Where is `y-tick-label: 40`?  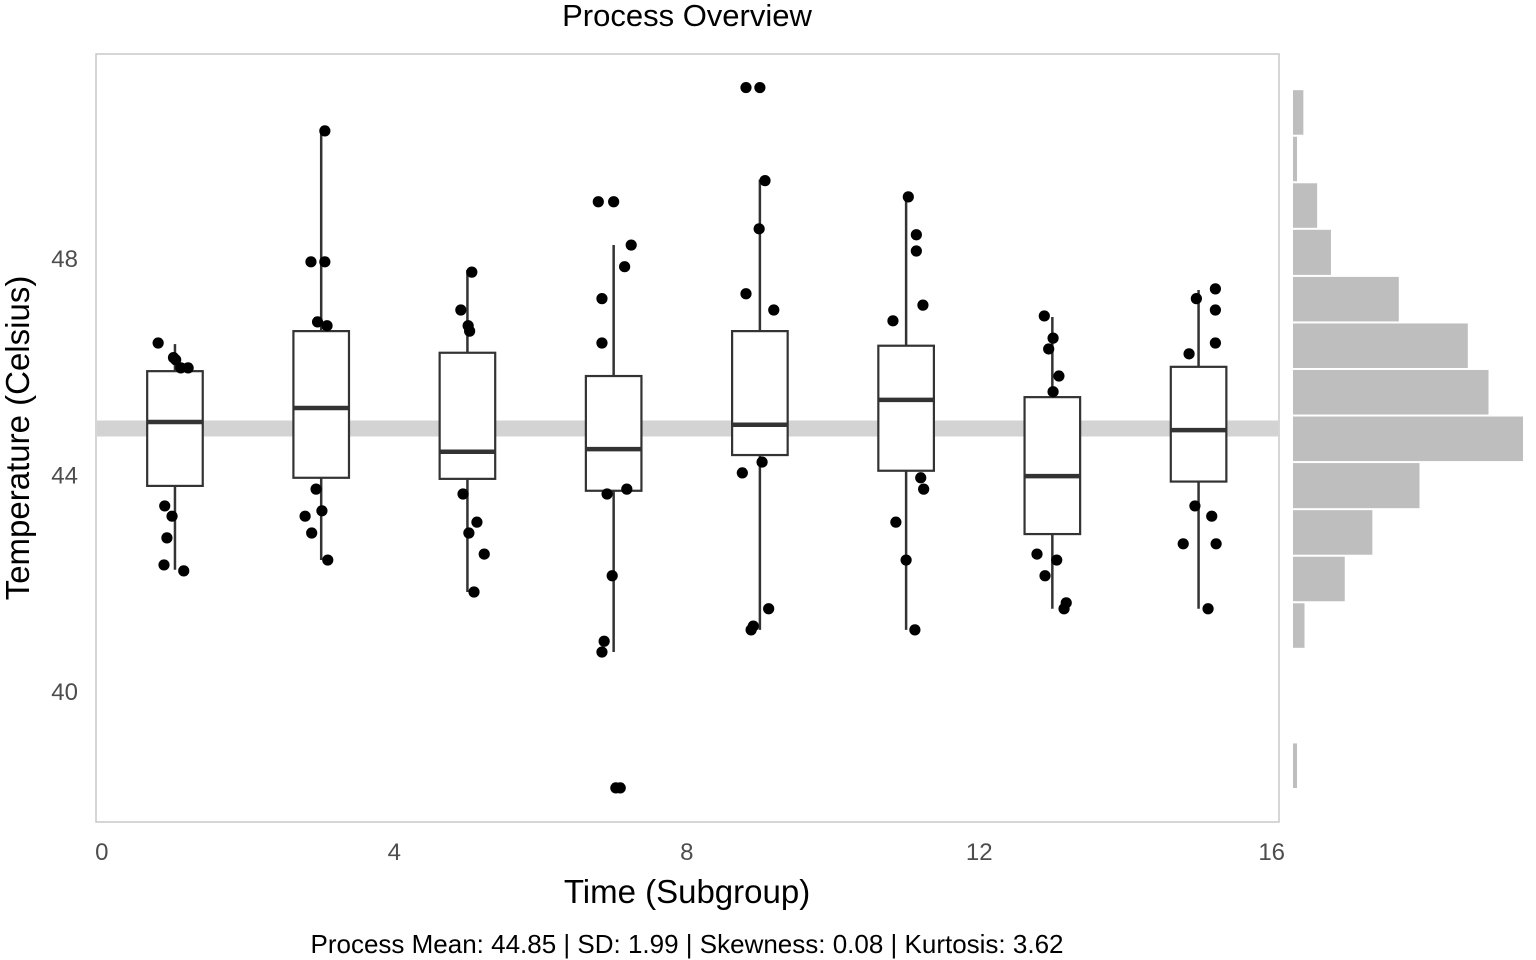 y-tick-label: 40 is located at coordinates (64, 692).